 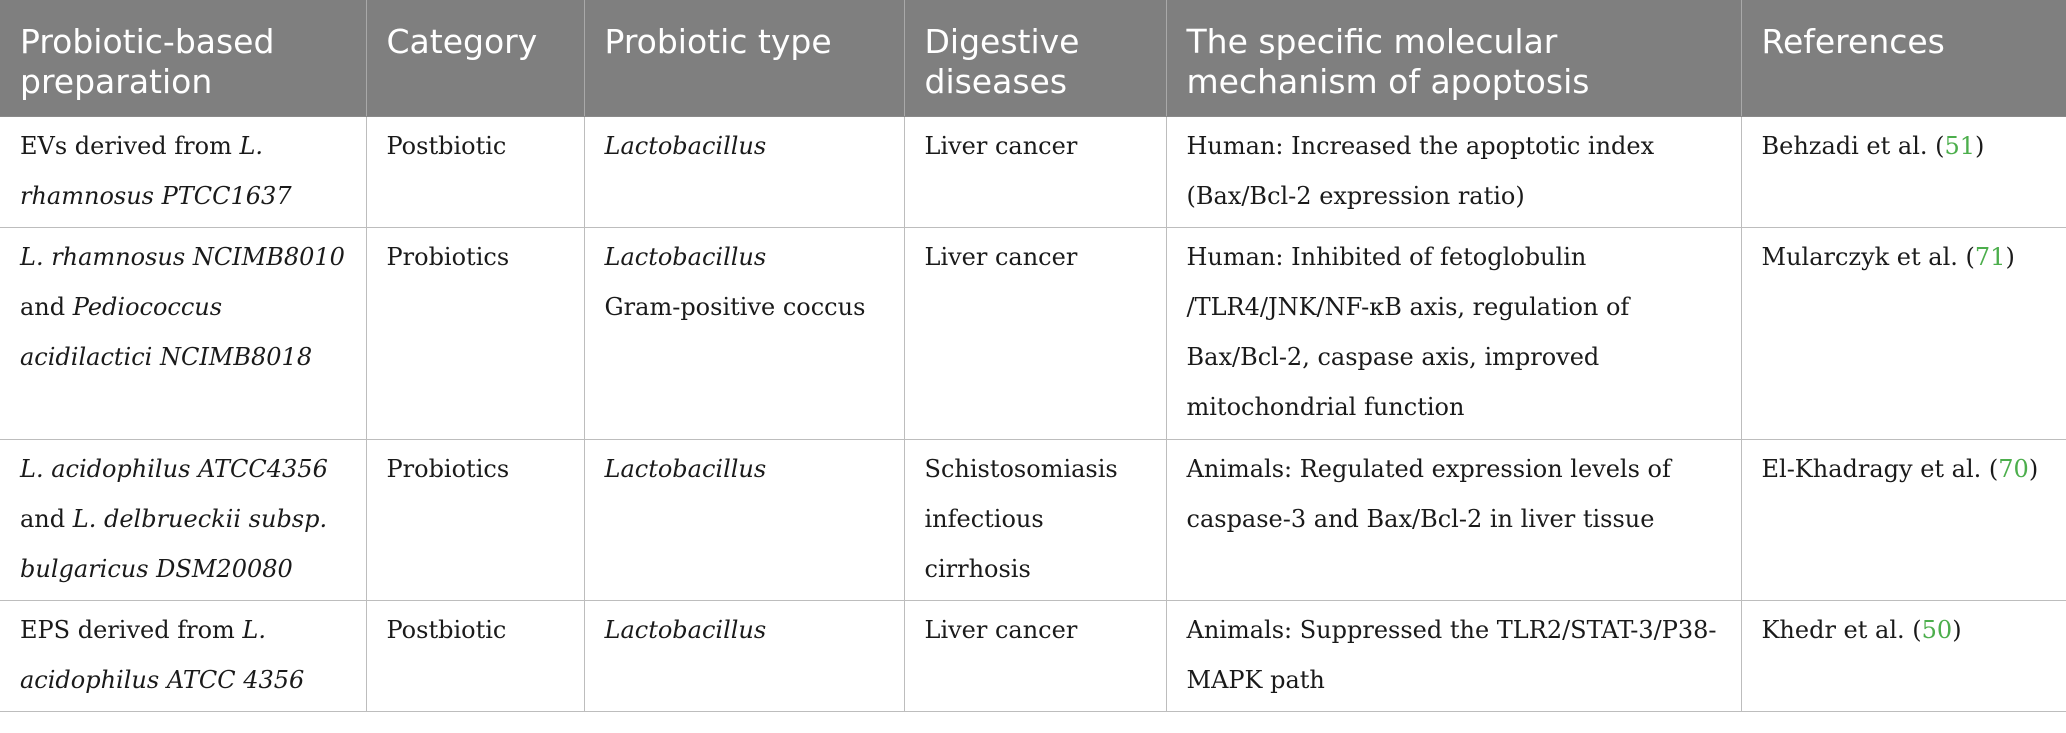 I want to click on header-references: References, so click(x=1903, y=58).